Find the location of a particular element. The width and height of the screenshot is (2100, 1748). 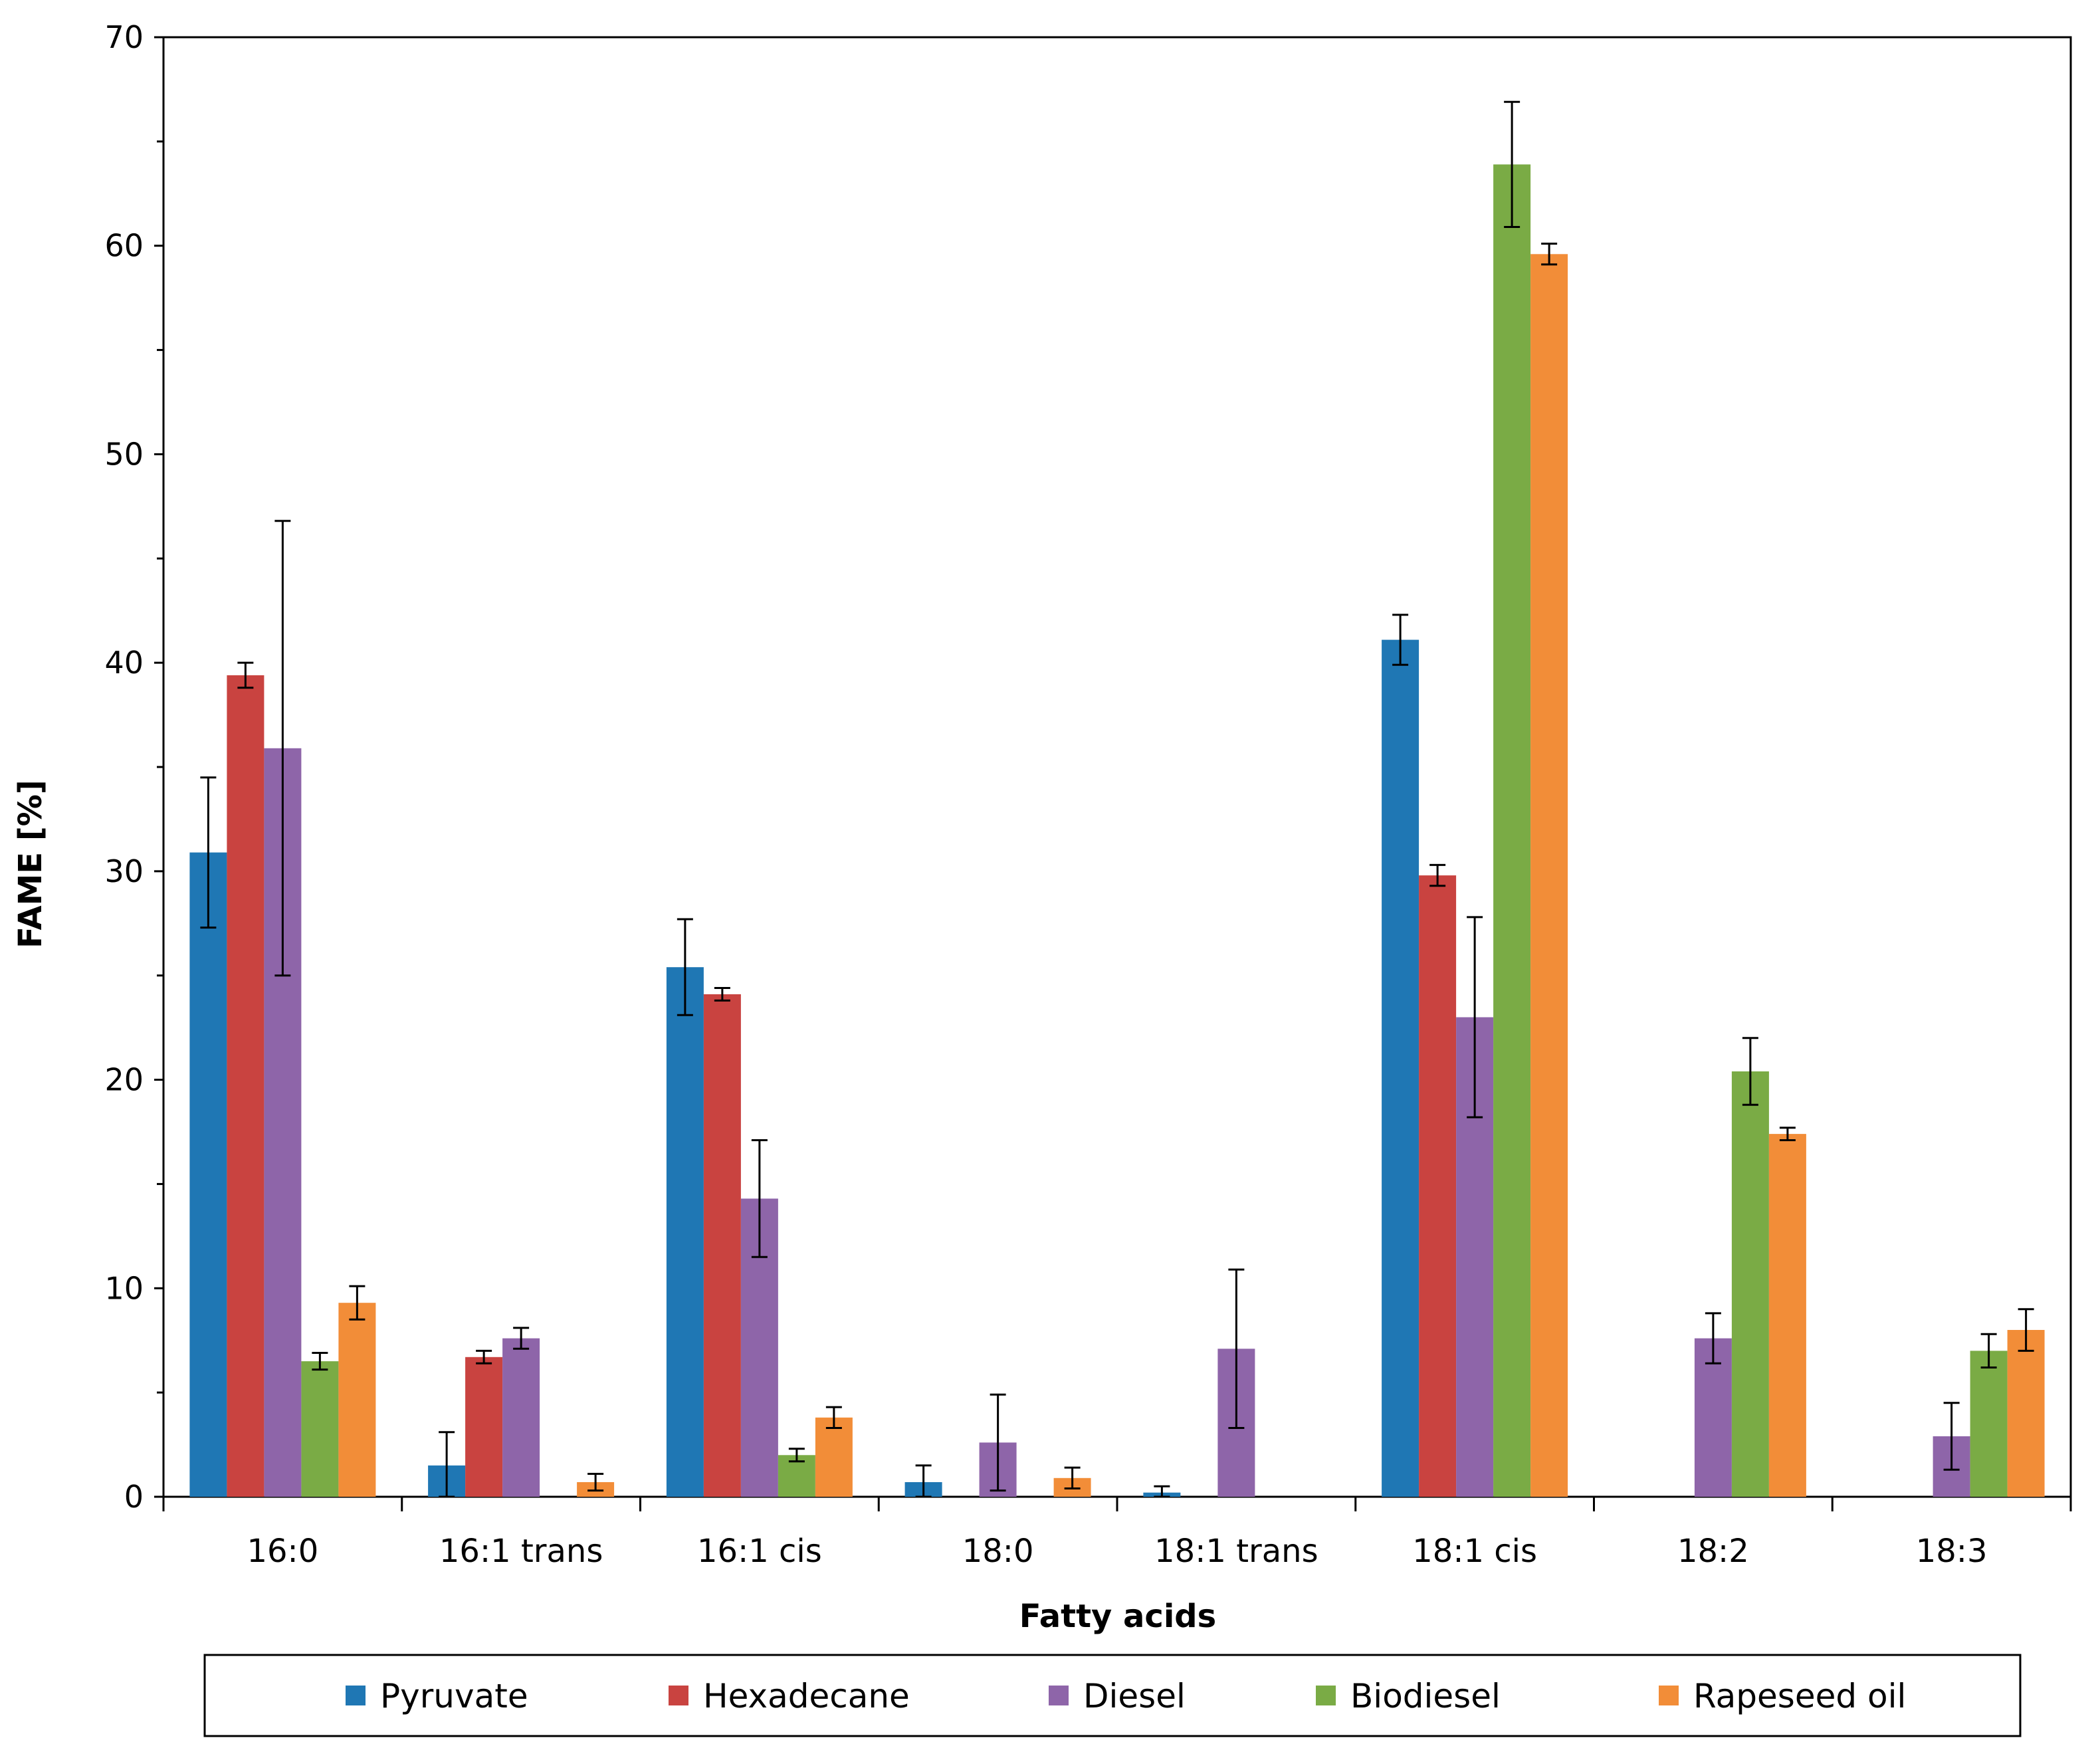

x-category-label: 18:2 is located at coordinates (1713, 1551).